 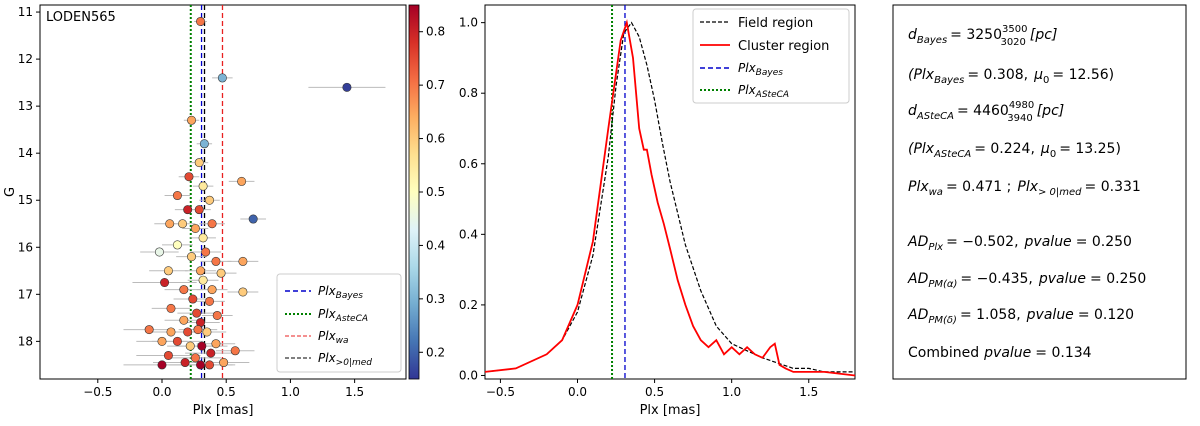 What do you see at coordinates (1000, 353) in the screenshot?
I see `combined-pvalue-line: Combined pvalue = 0.134` at bounding box center [1000, 353].